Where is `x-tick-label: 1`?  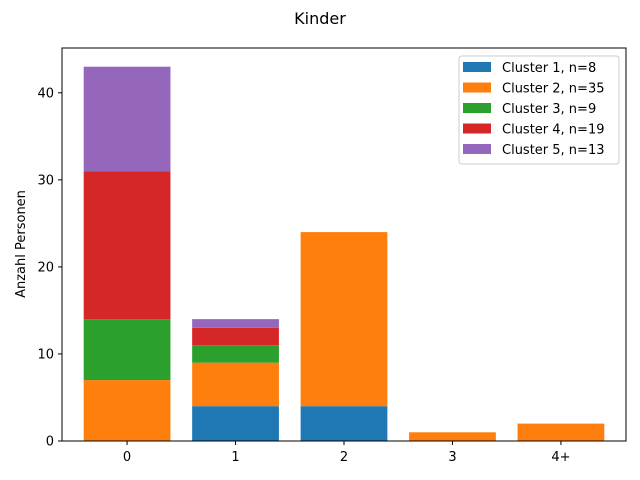
x-tick-label: 1 is located at coordinates (235, 457).